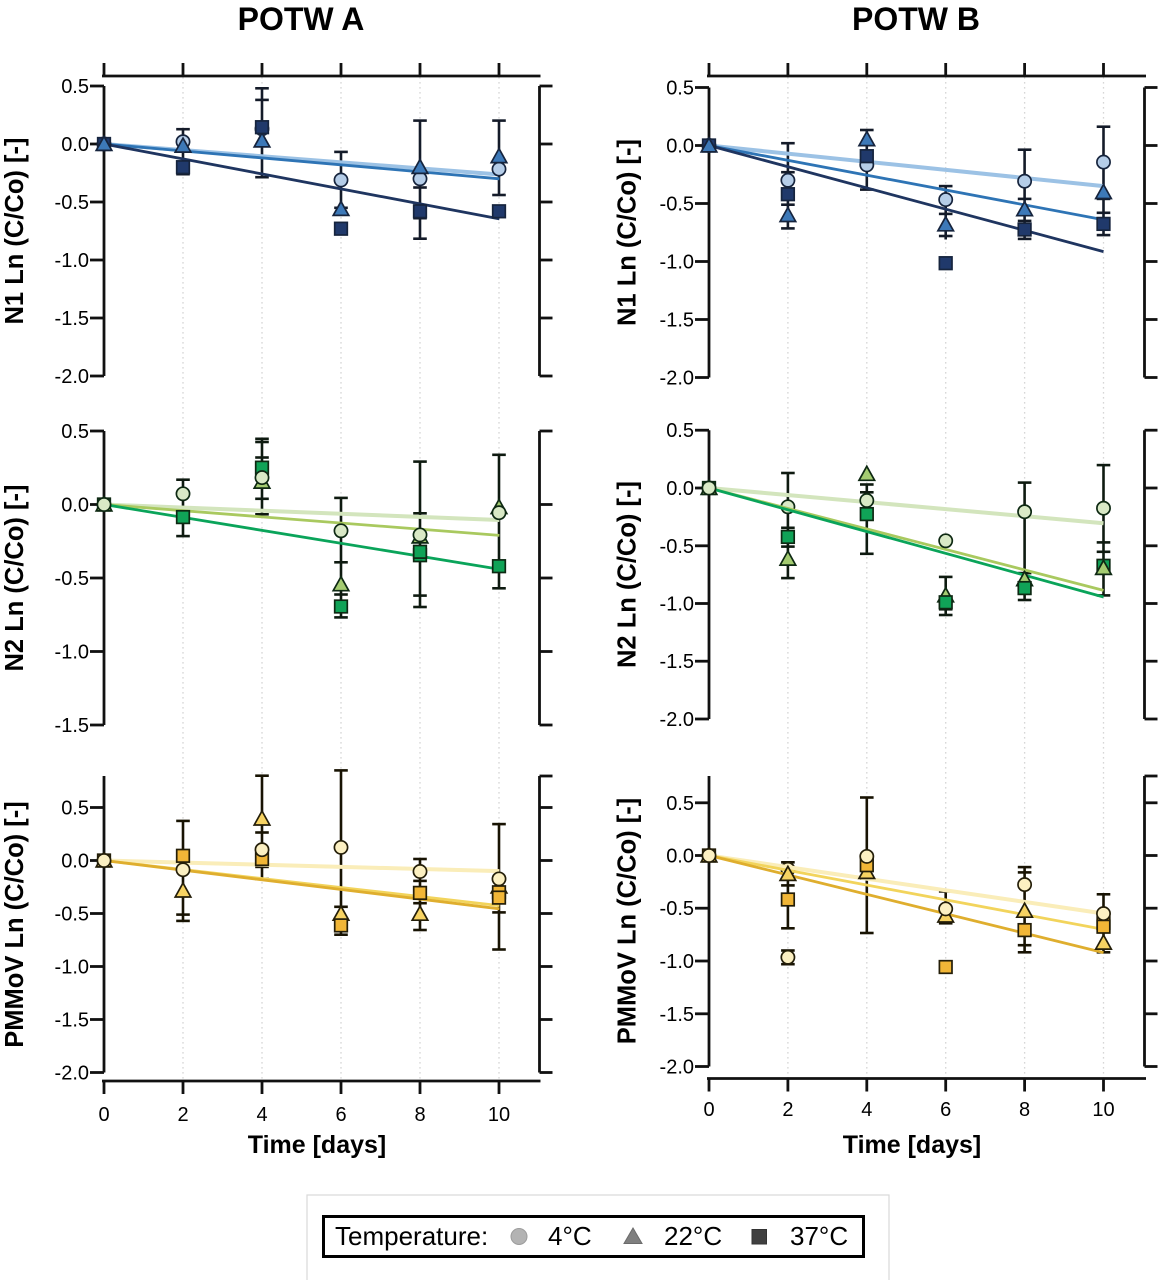  Describe the element at coordinates (570, 1236) in the screenshot. I see `svg-text: 4°C` at that location.